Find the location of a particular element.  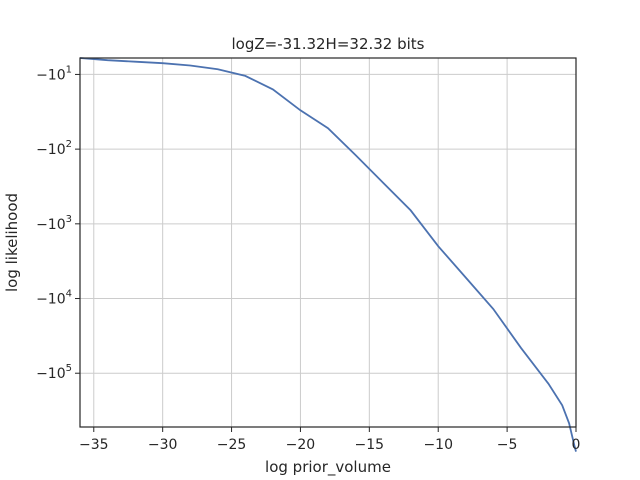

x-axis-label: log prior_volume is located at coordinates (328, 467).